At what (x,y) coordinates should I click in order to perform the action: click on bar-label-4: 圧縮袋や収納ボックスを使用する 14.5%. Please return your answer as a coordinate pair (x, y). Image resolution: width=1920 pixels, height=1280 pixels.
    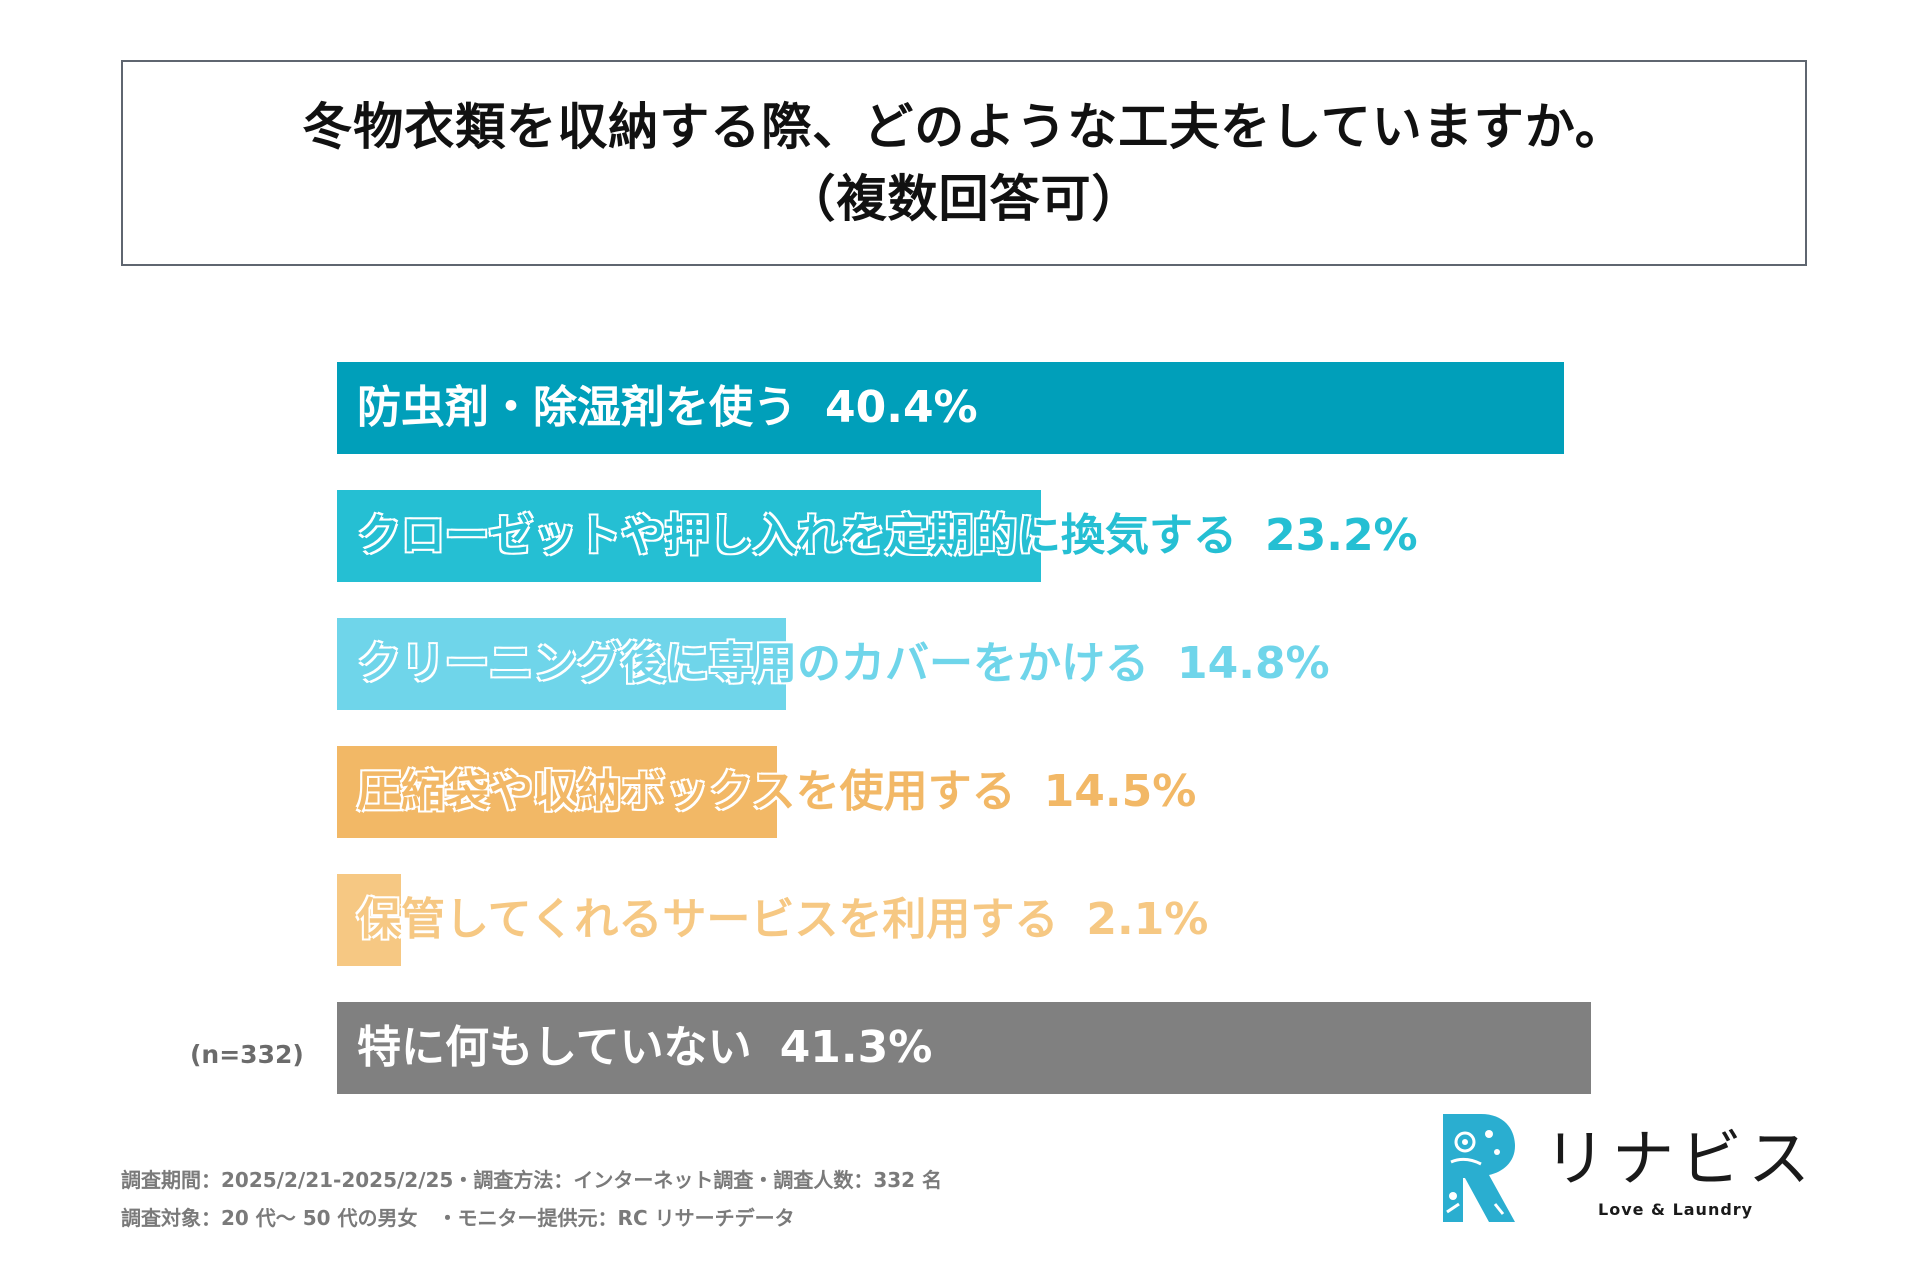
    Looking at the image, I should click on (776, 792).